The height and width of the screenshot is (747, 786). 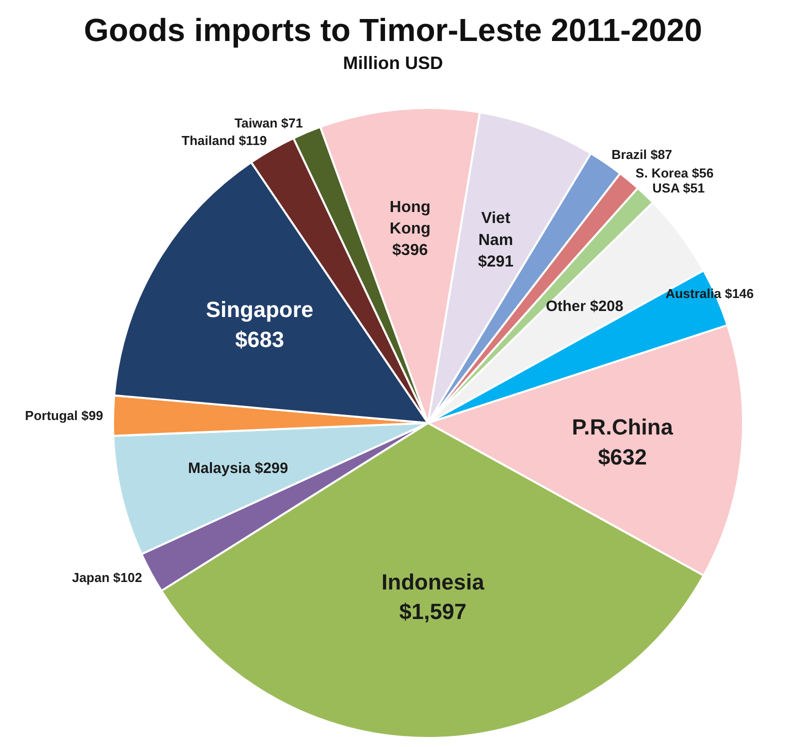 What do you see at coordinates (393, 63) in the screenshot?
I see `chart-subtitle: Million USD` at bounding box center [393, 63].